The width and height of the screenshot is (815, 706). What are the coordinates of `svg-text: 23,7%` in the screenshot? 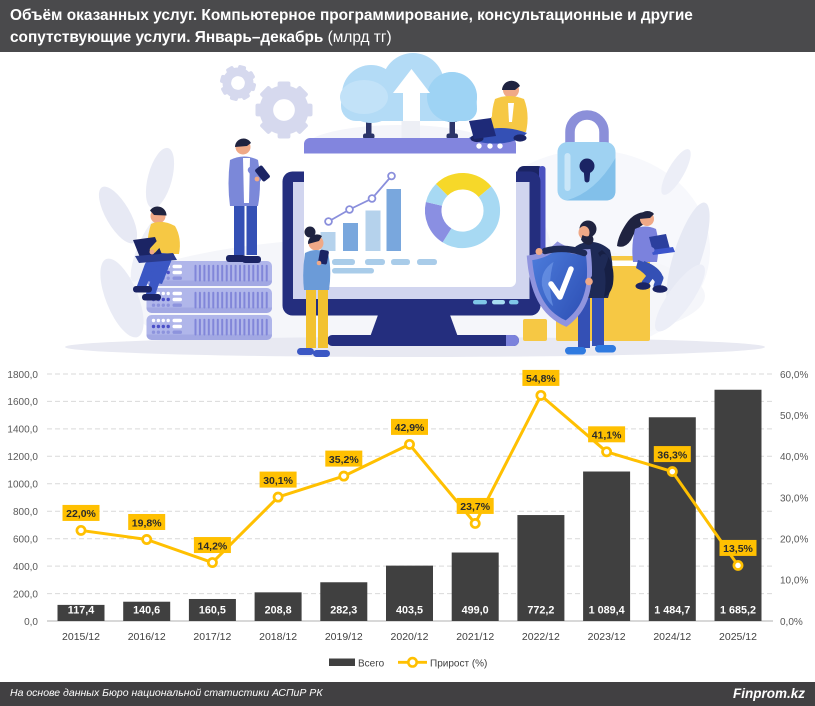 It's located at (475, 507).